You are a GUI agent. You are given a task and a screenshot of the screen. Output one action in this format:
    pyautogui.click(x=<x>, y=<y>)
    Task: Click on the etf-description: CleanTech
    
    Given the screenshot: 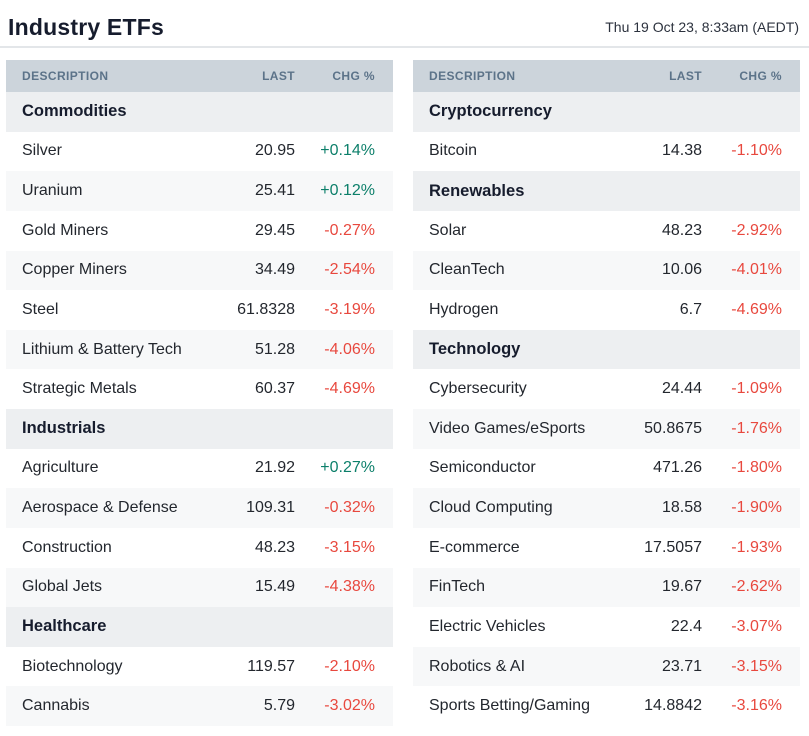 What is the action you would take?
    pyautogui.click(x=467, y=270)
    